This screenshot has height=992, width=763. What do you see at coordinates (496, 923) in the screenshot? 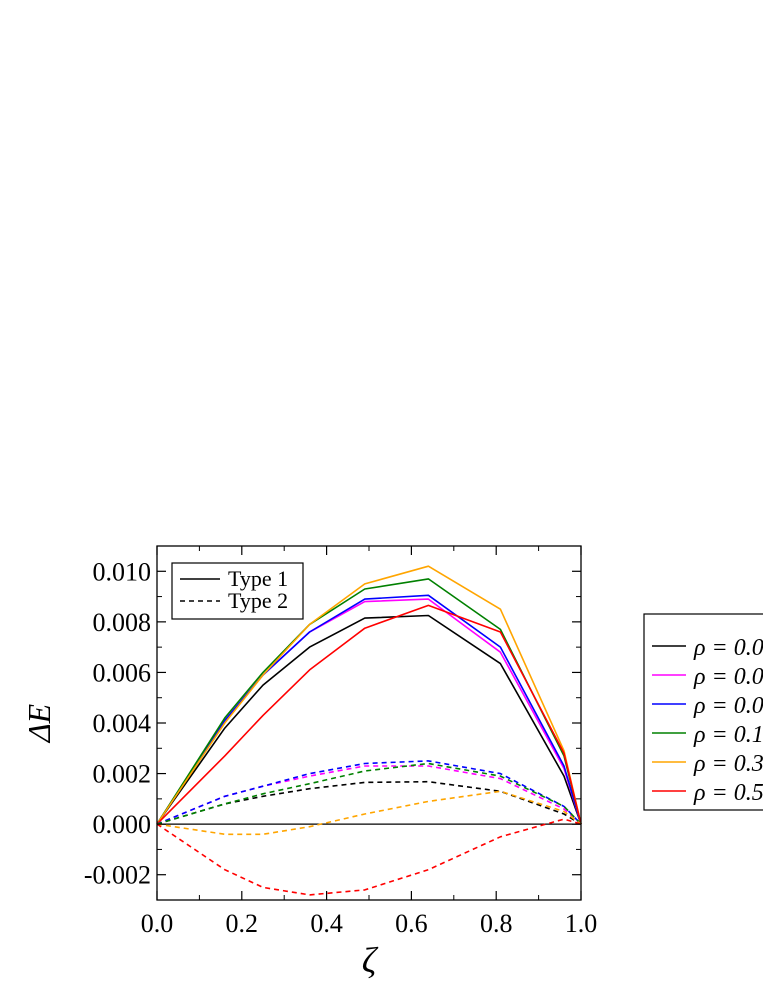
I see `x-tick-label: 0.8` at bounding box center [496, 923].